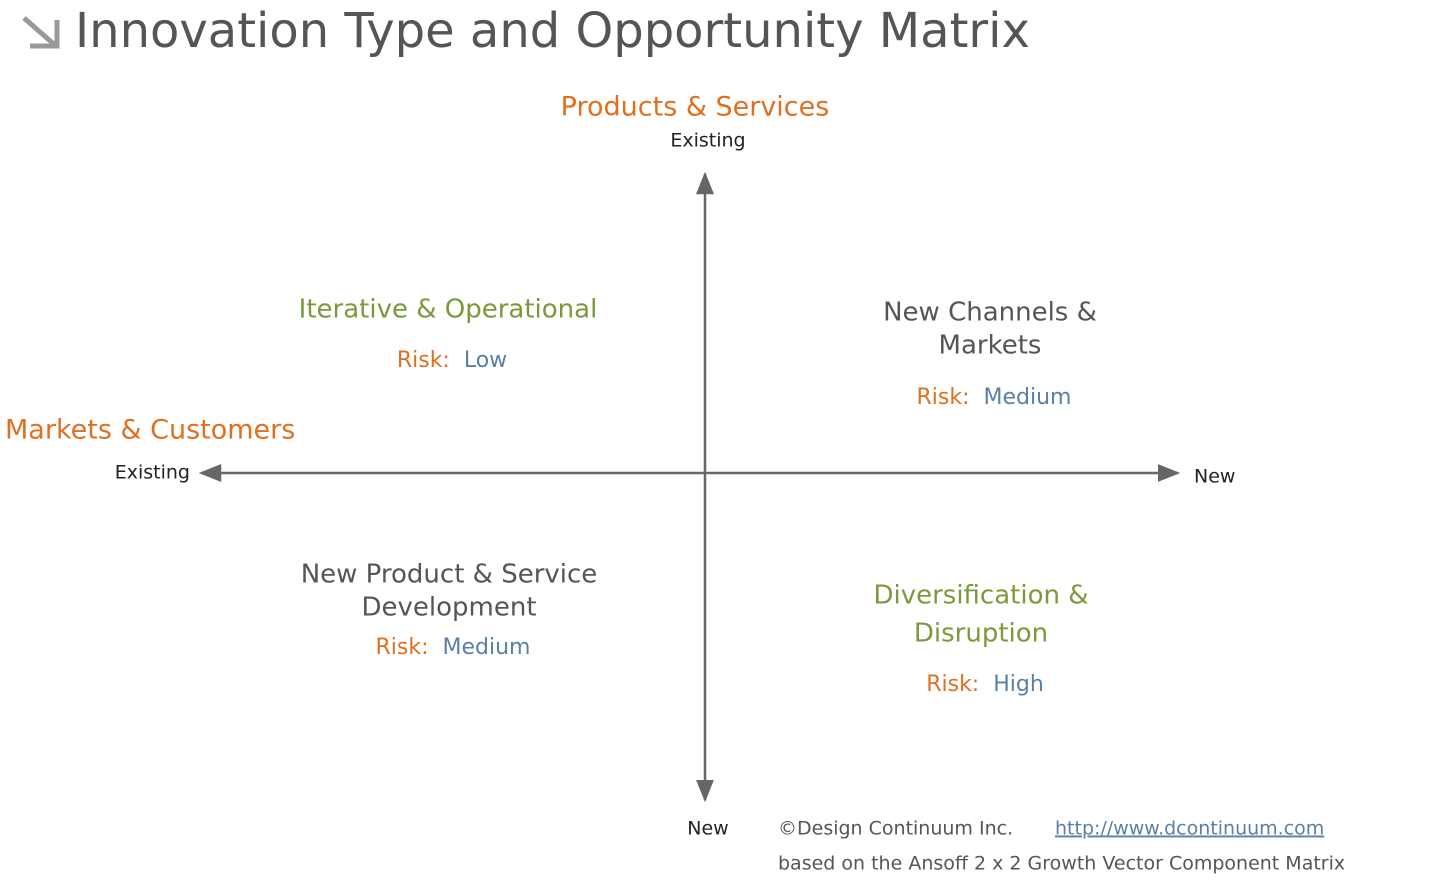  What do you see at coordinates (449, 575) in the screenshot?
I see `quadrant-title: New Product & Service` at bounding box center [449, 575].